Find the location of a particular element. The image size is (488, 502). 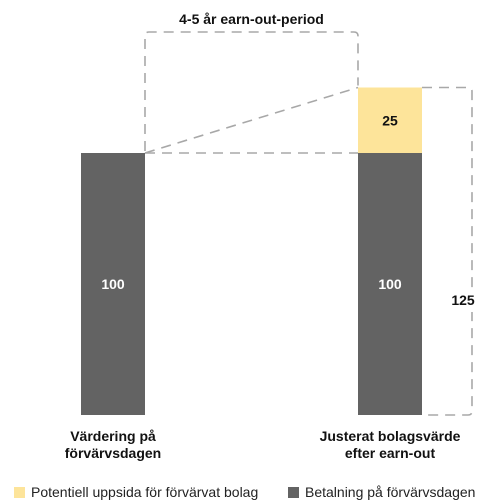

category-label-line-0-1: förvärvsdagen is located at coordinates (113, 453).